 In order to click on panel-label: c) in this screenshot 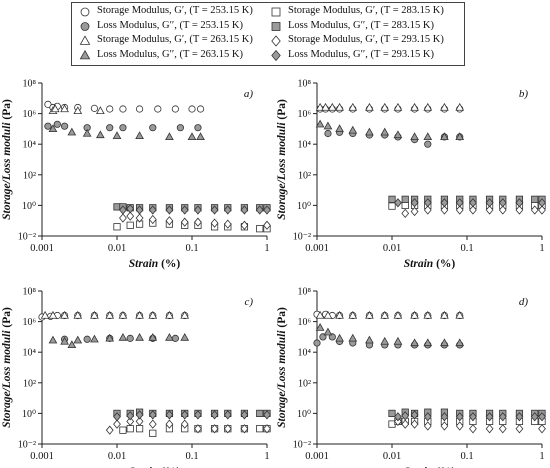, I will do `click(248, 302)`.